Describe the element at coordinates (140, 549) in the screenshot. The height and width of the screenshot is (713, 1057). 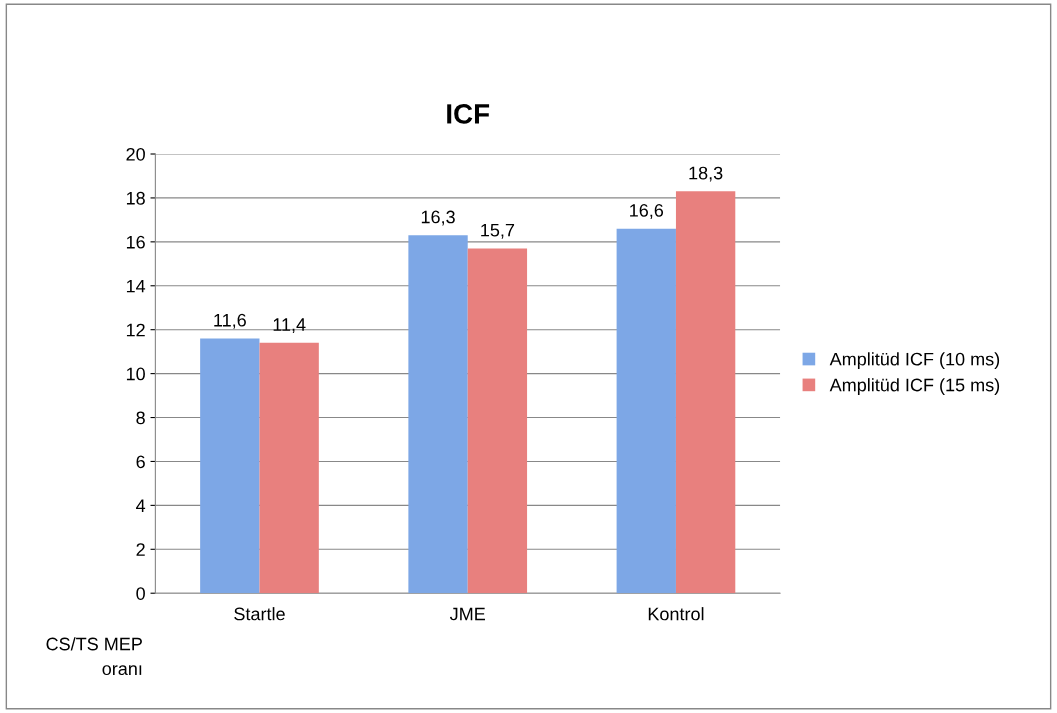
I see `y-tick-label: 2` at that location.